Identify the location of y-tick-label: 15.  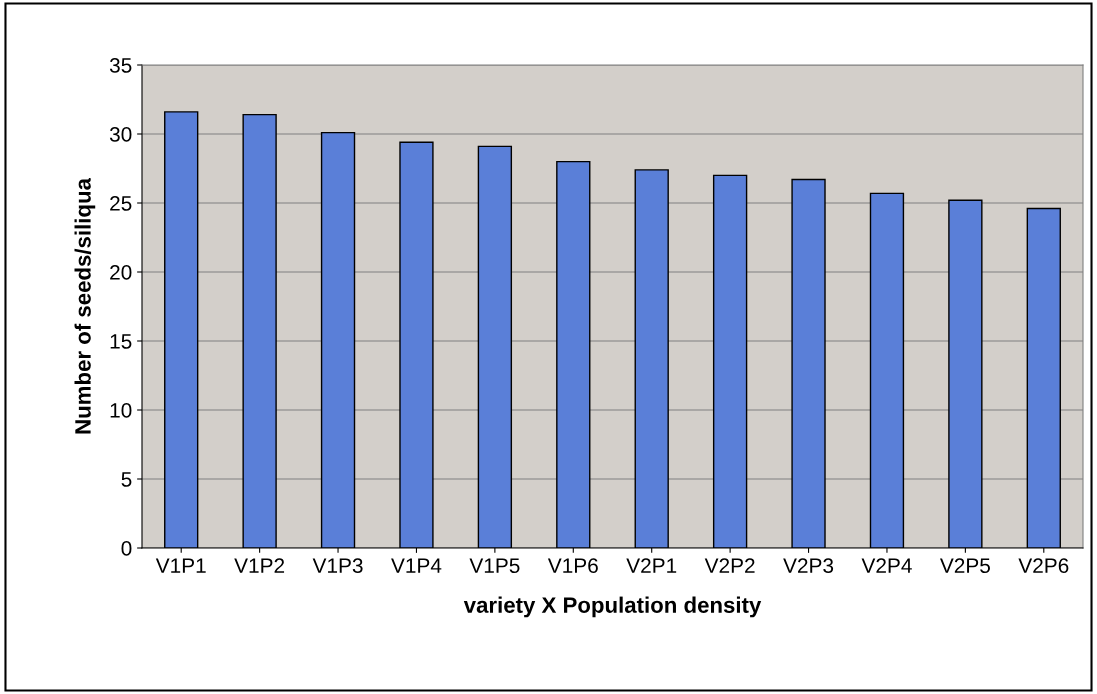
(121, 341).